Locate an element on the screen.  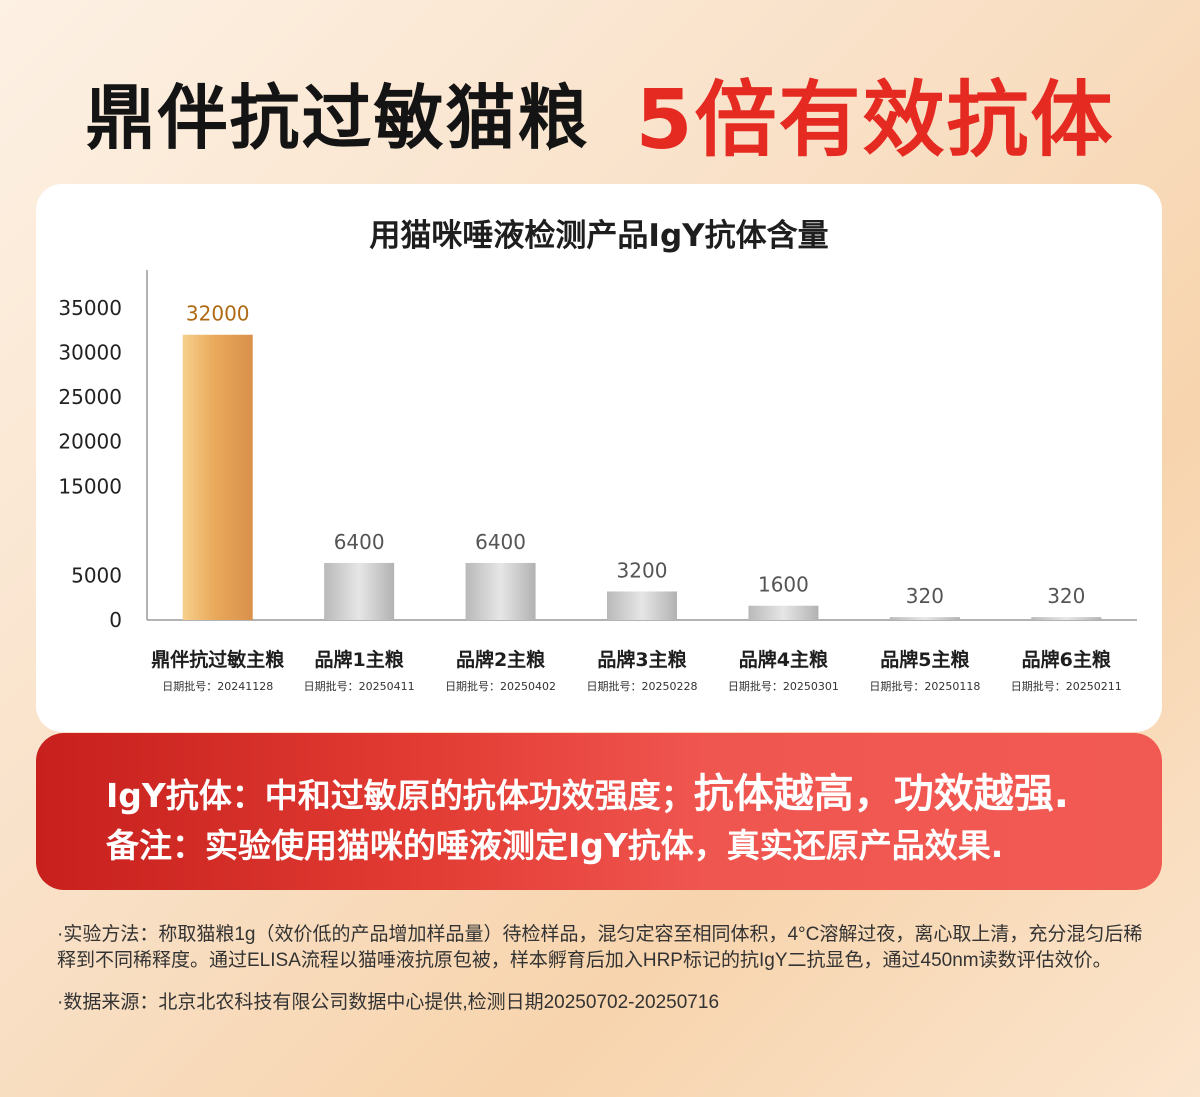
band-line-2: 备注：实验使用猫咪的唾液测定IgY抗体，真实还原产品效果. is located at coordinates (555, 845).